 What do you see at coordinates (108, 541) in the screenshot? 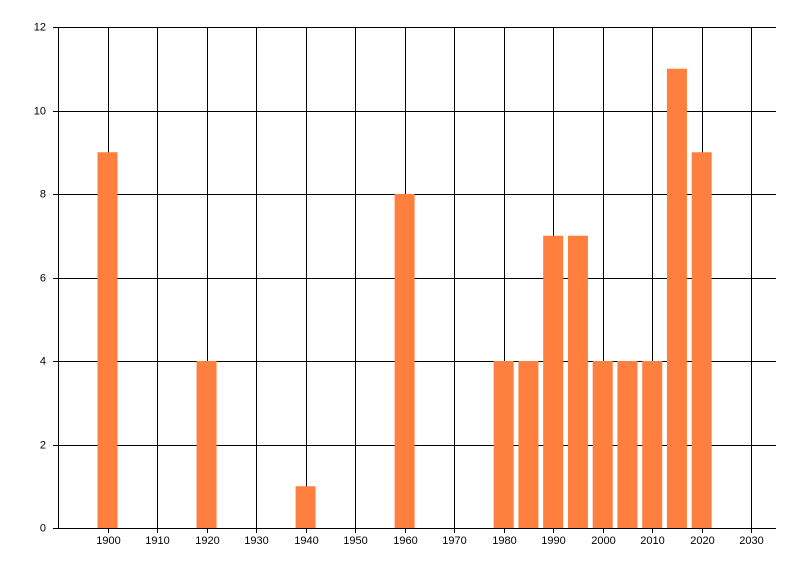
I see `x-tick-label: 1900` at bounding box center [108, 541].